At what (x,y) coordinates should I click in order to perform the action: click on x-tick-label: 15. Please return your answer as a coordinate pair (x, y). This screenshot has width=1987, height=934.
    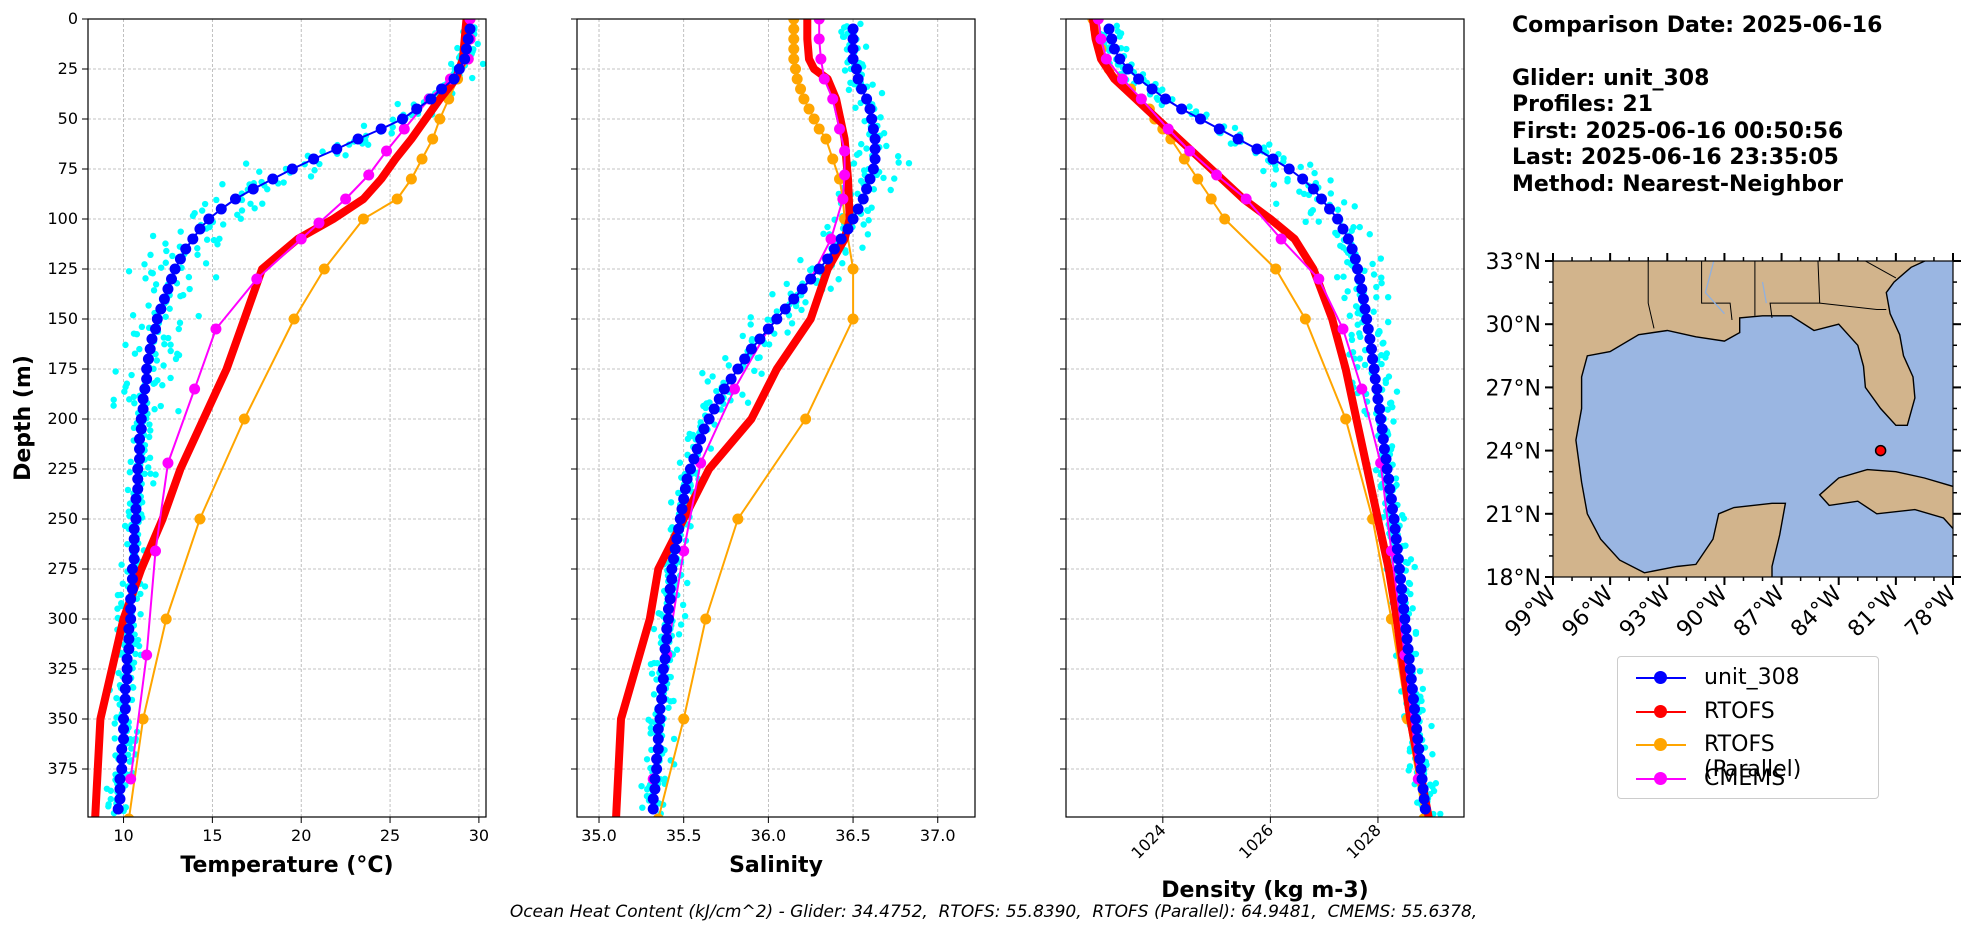
    Looking at the image, I should click on (212, 835).